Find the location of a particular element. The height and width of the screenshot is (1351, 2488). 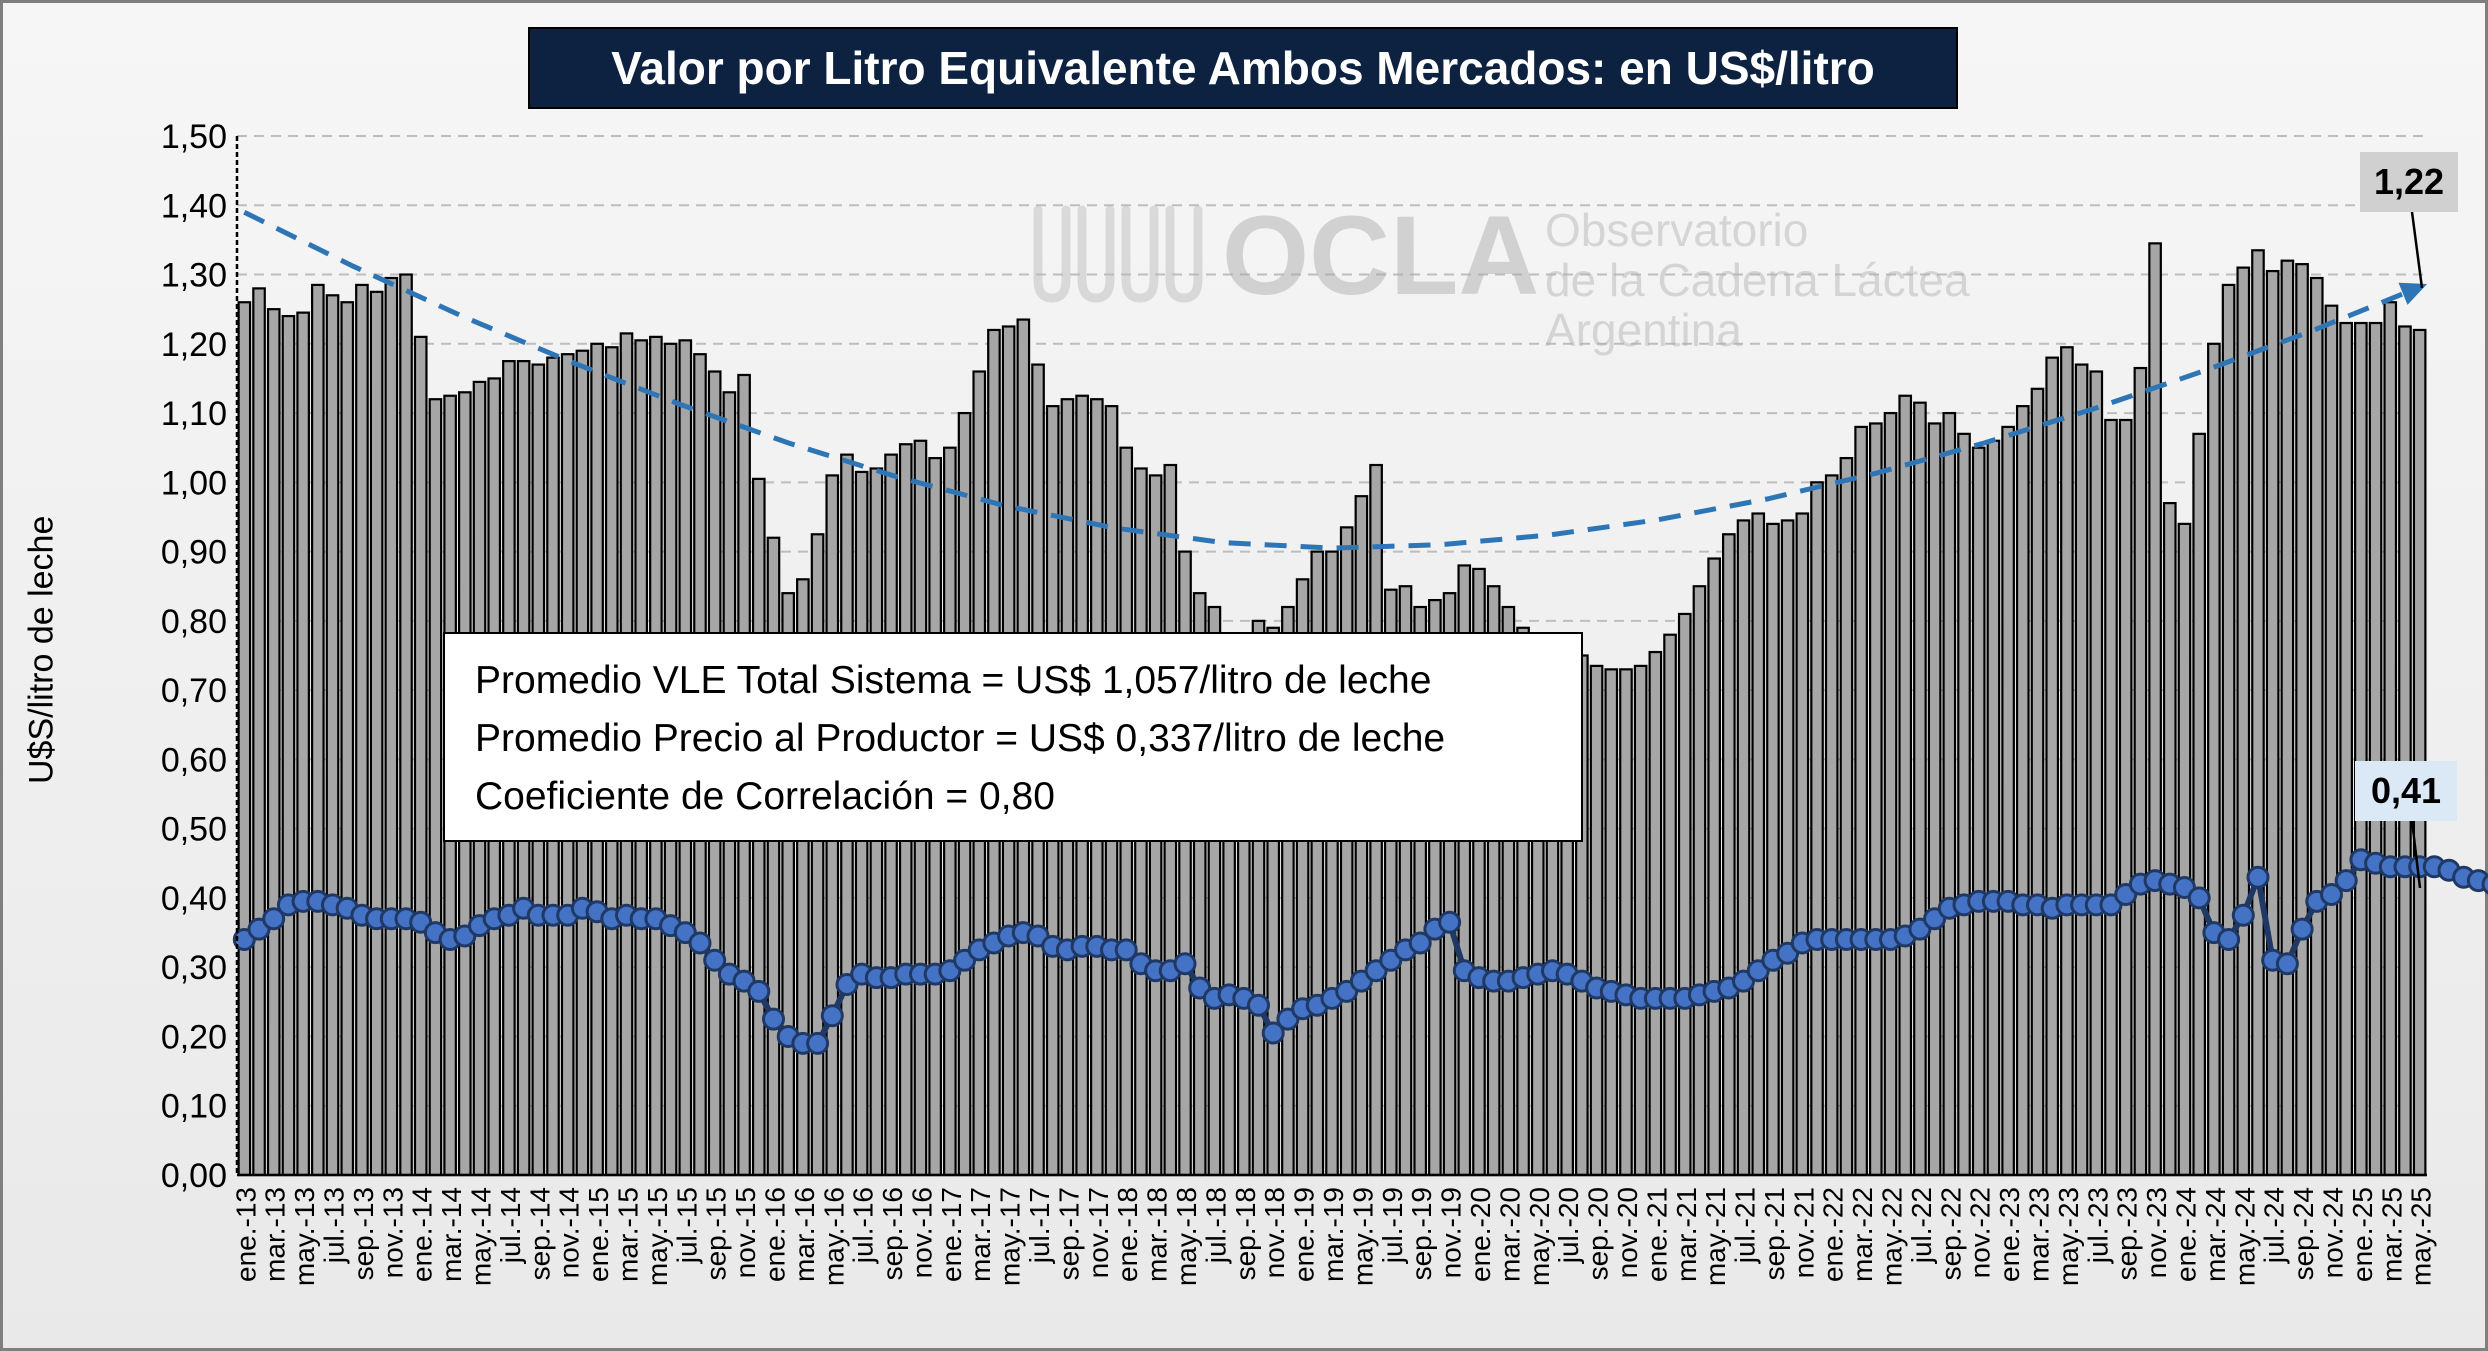

x-tick-label: jul.-23 is located at coordinates (2097, 1225).